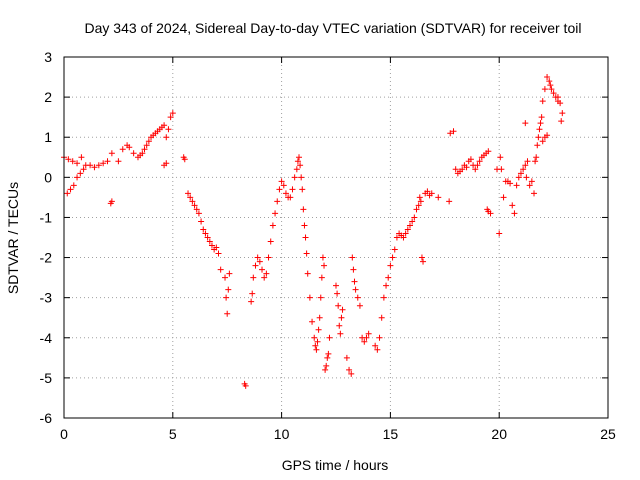 The width and height of the screenshot is (640, 480). I want to click on x-tick-label: 0, so click(64, 434).